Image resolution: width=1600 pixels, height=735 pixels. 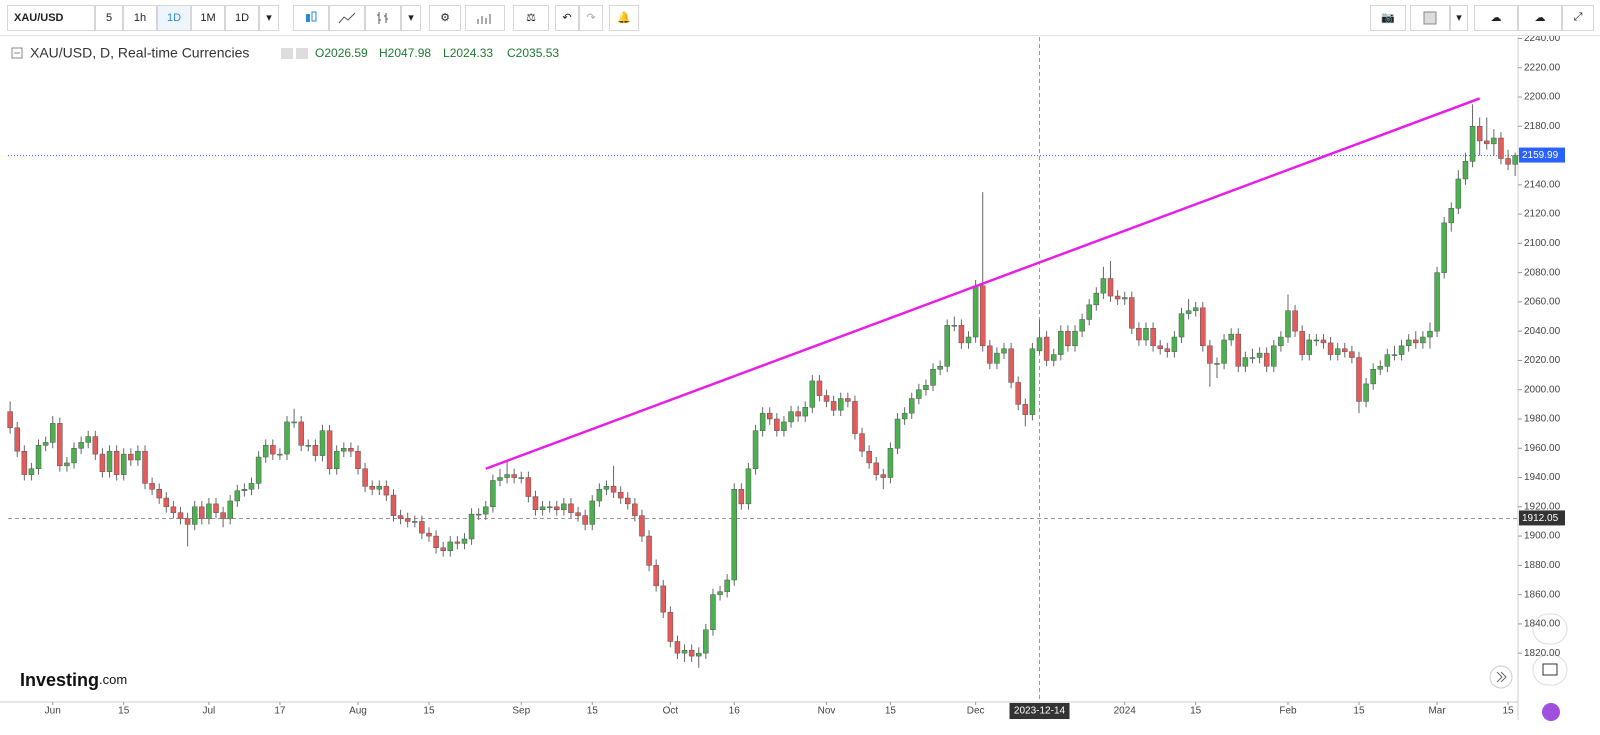 I want to click on indicators-button, so click(x=485, y=17).